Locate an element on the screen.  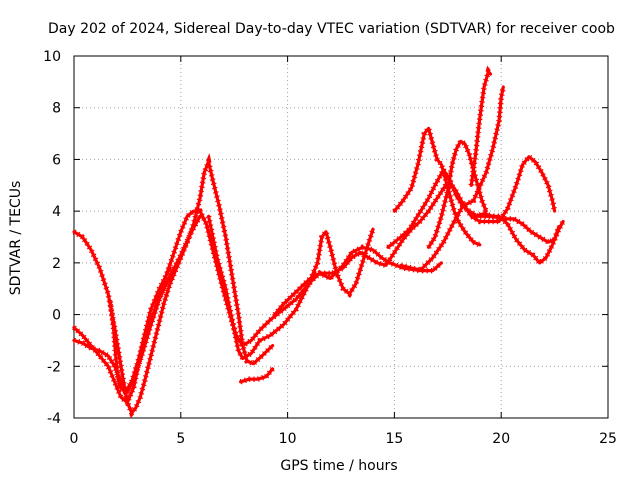
y-tick-label: 2 is located at coordinates (56, 264).